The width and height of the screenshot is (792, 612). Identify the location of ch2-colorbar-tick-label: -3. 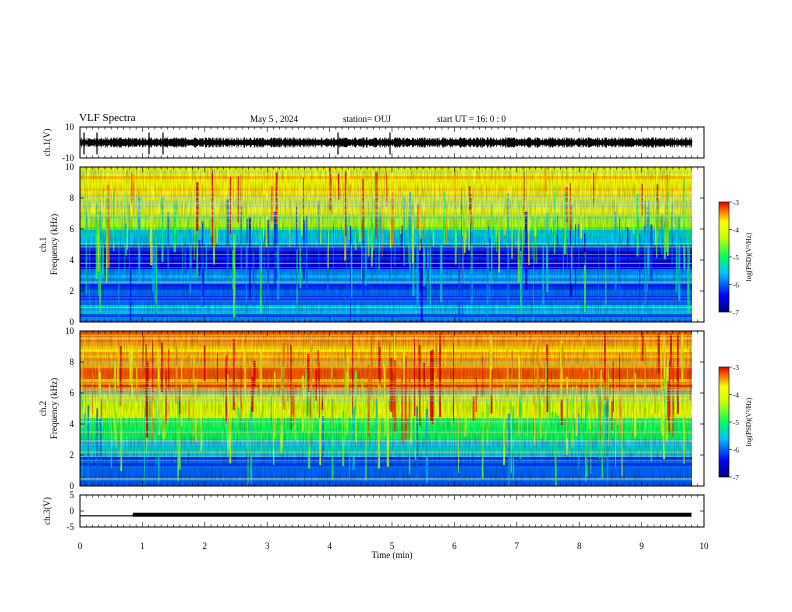
(736, 368).